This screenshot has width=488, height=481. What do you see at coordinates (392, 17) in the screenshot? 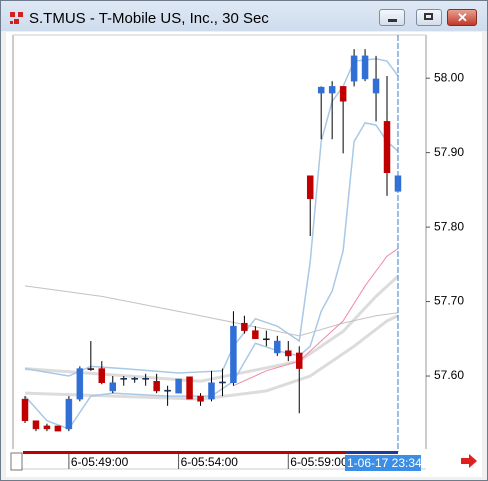
I see `minimize-button` at bounding box center [392, 17].